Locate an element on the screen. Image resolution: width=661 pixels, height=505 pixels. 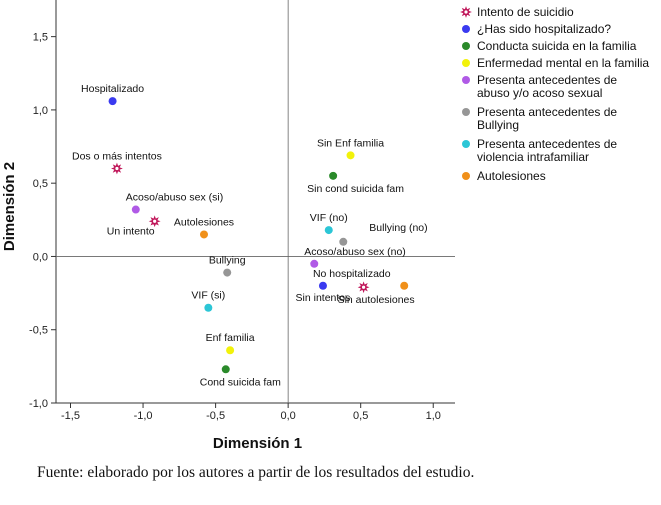
legend-item: Conducta suicida en la familia is located at coordinates (549, 46).